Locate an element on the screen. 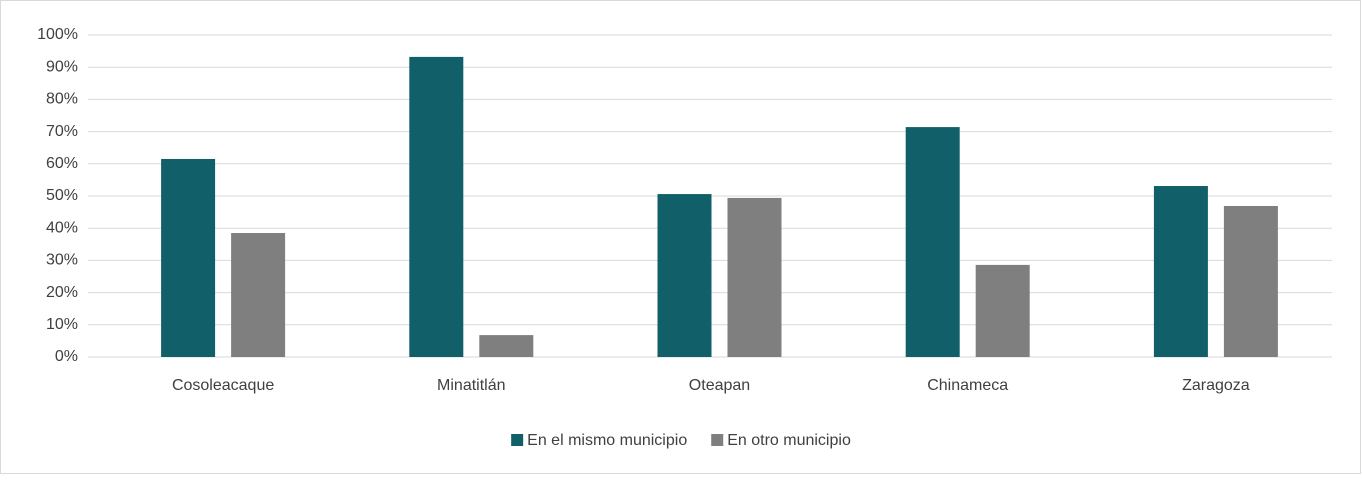  y-tick-label: 40% is located at coordinates (62, 227).